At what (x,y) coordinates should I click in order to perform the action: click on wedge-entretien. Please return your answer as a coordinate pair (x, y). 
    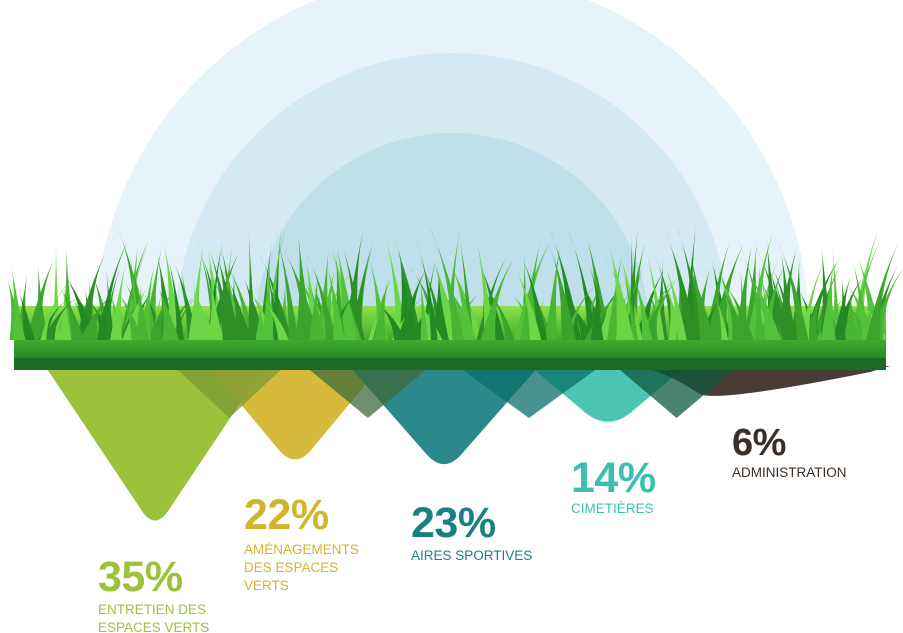
    Looking at the image, I should click on (155, 443).